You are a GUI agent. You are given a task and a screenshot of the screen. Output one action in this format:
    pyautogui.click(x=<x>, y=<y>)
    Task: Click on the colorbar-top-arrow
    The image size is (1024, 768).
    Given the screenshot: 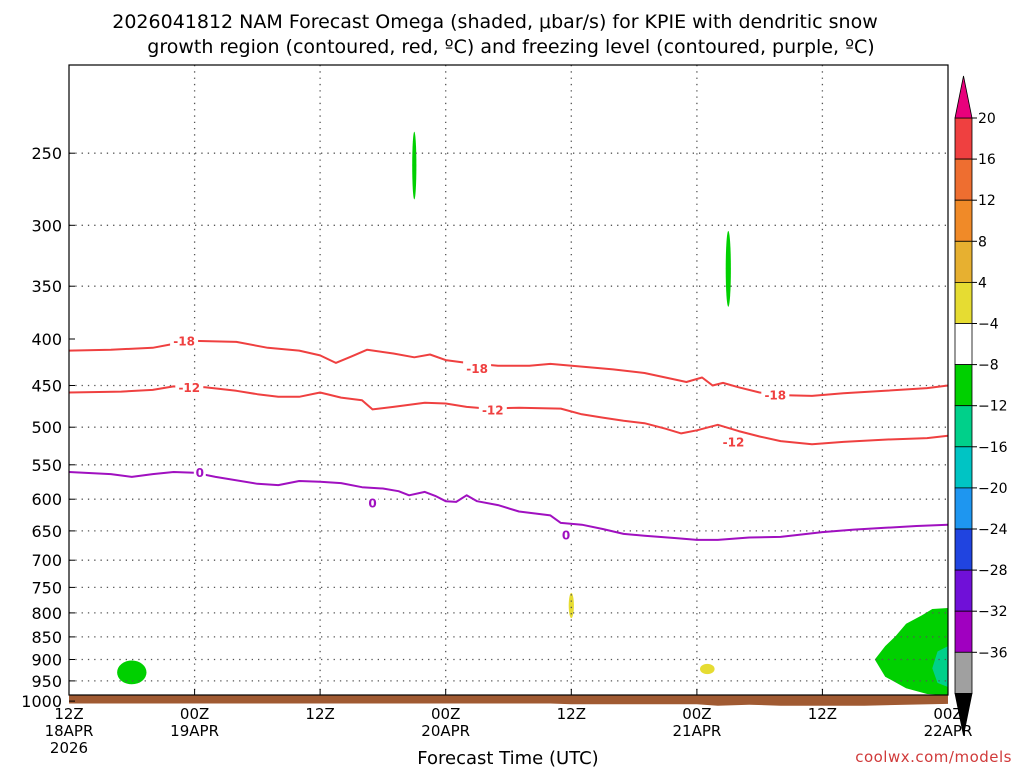 What is the action you would take?
    pyautogui.click(x=963, y=97)
    